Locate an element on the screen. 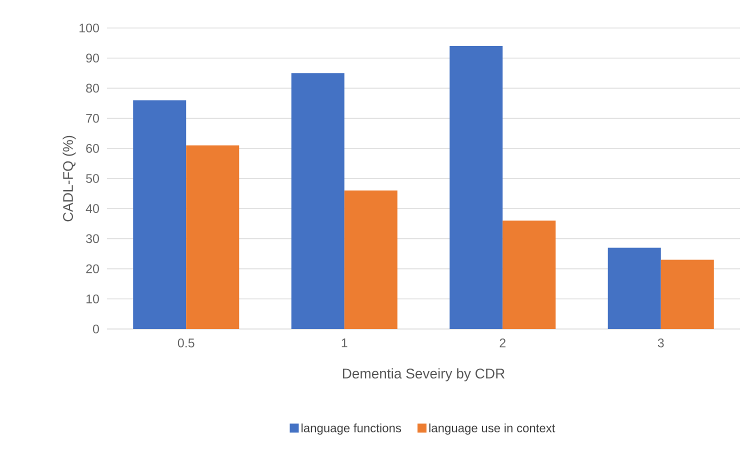 This screenshot has width=749, height=456. legend-label: language use in context is located at coordinates (492, 429).